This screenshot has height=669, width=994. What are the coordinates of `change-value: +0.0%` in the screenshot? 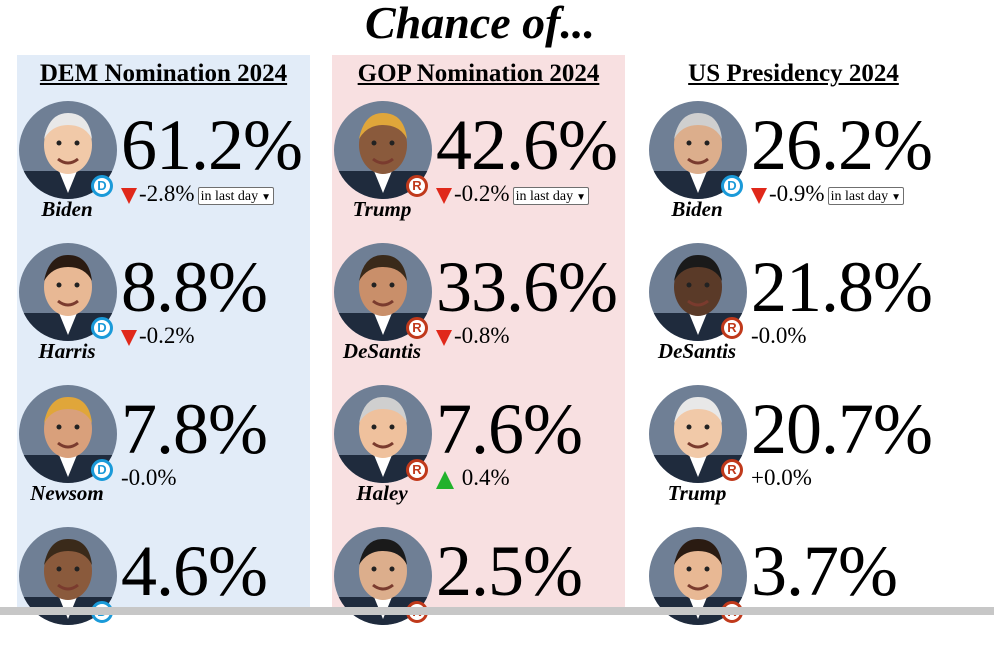 It's located at (781, 477).